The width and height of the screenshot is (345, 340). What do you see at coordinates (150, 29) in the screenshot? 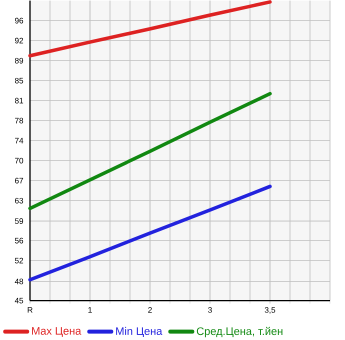
I see `line-series` at bounding box center [150, 29].